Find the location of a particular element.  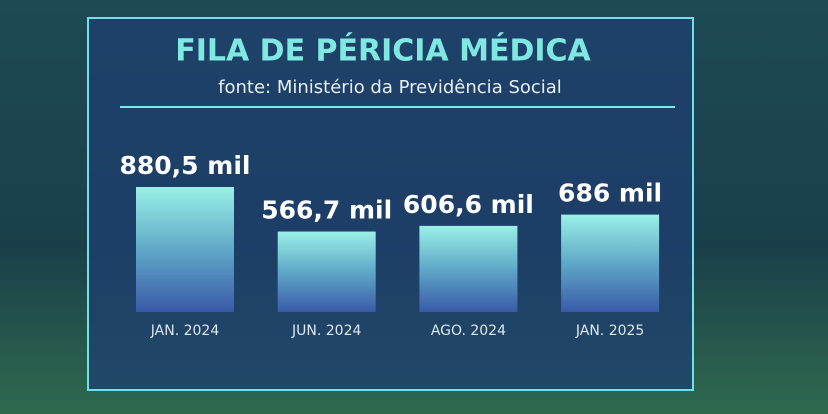

value-label: 880,5 mil is located at coordinates (185, 165).